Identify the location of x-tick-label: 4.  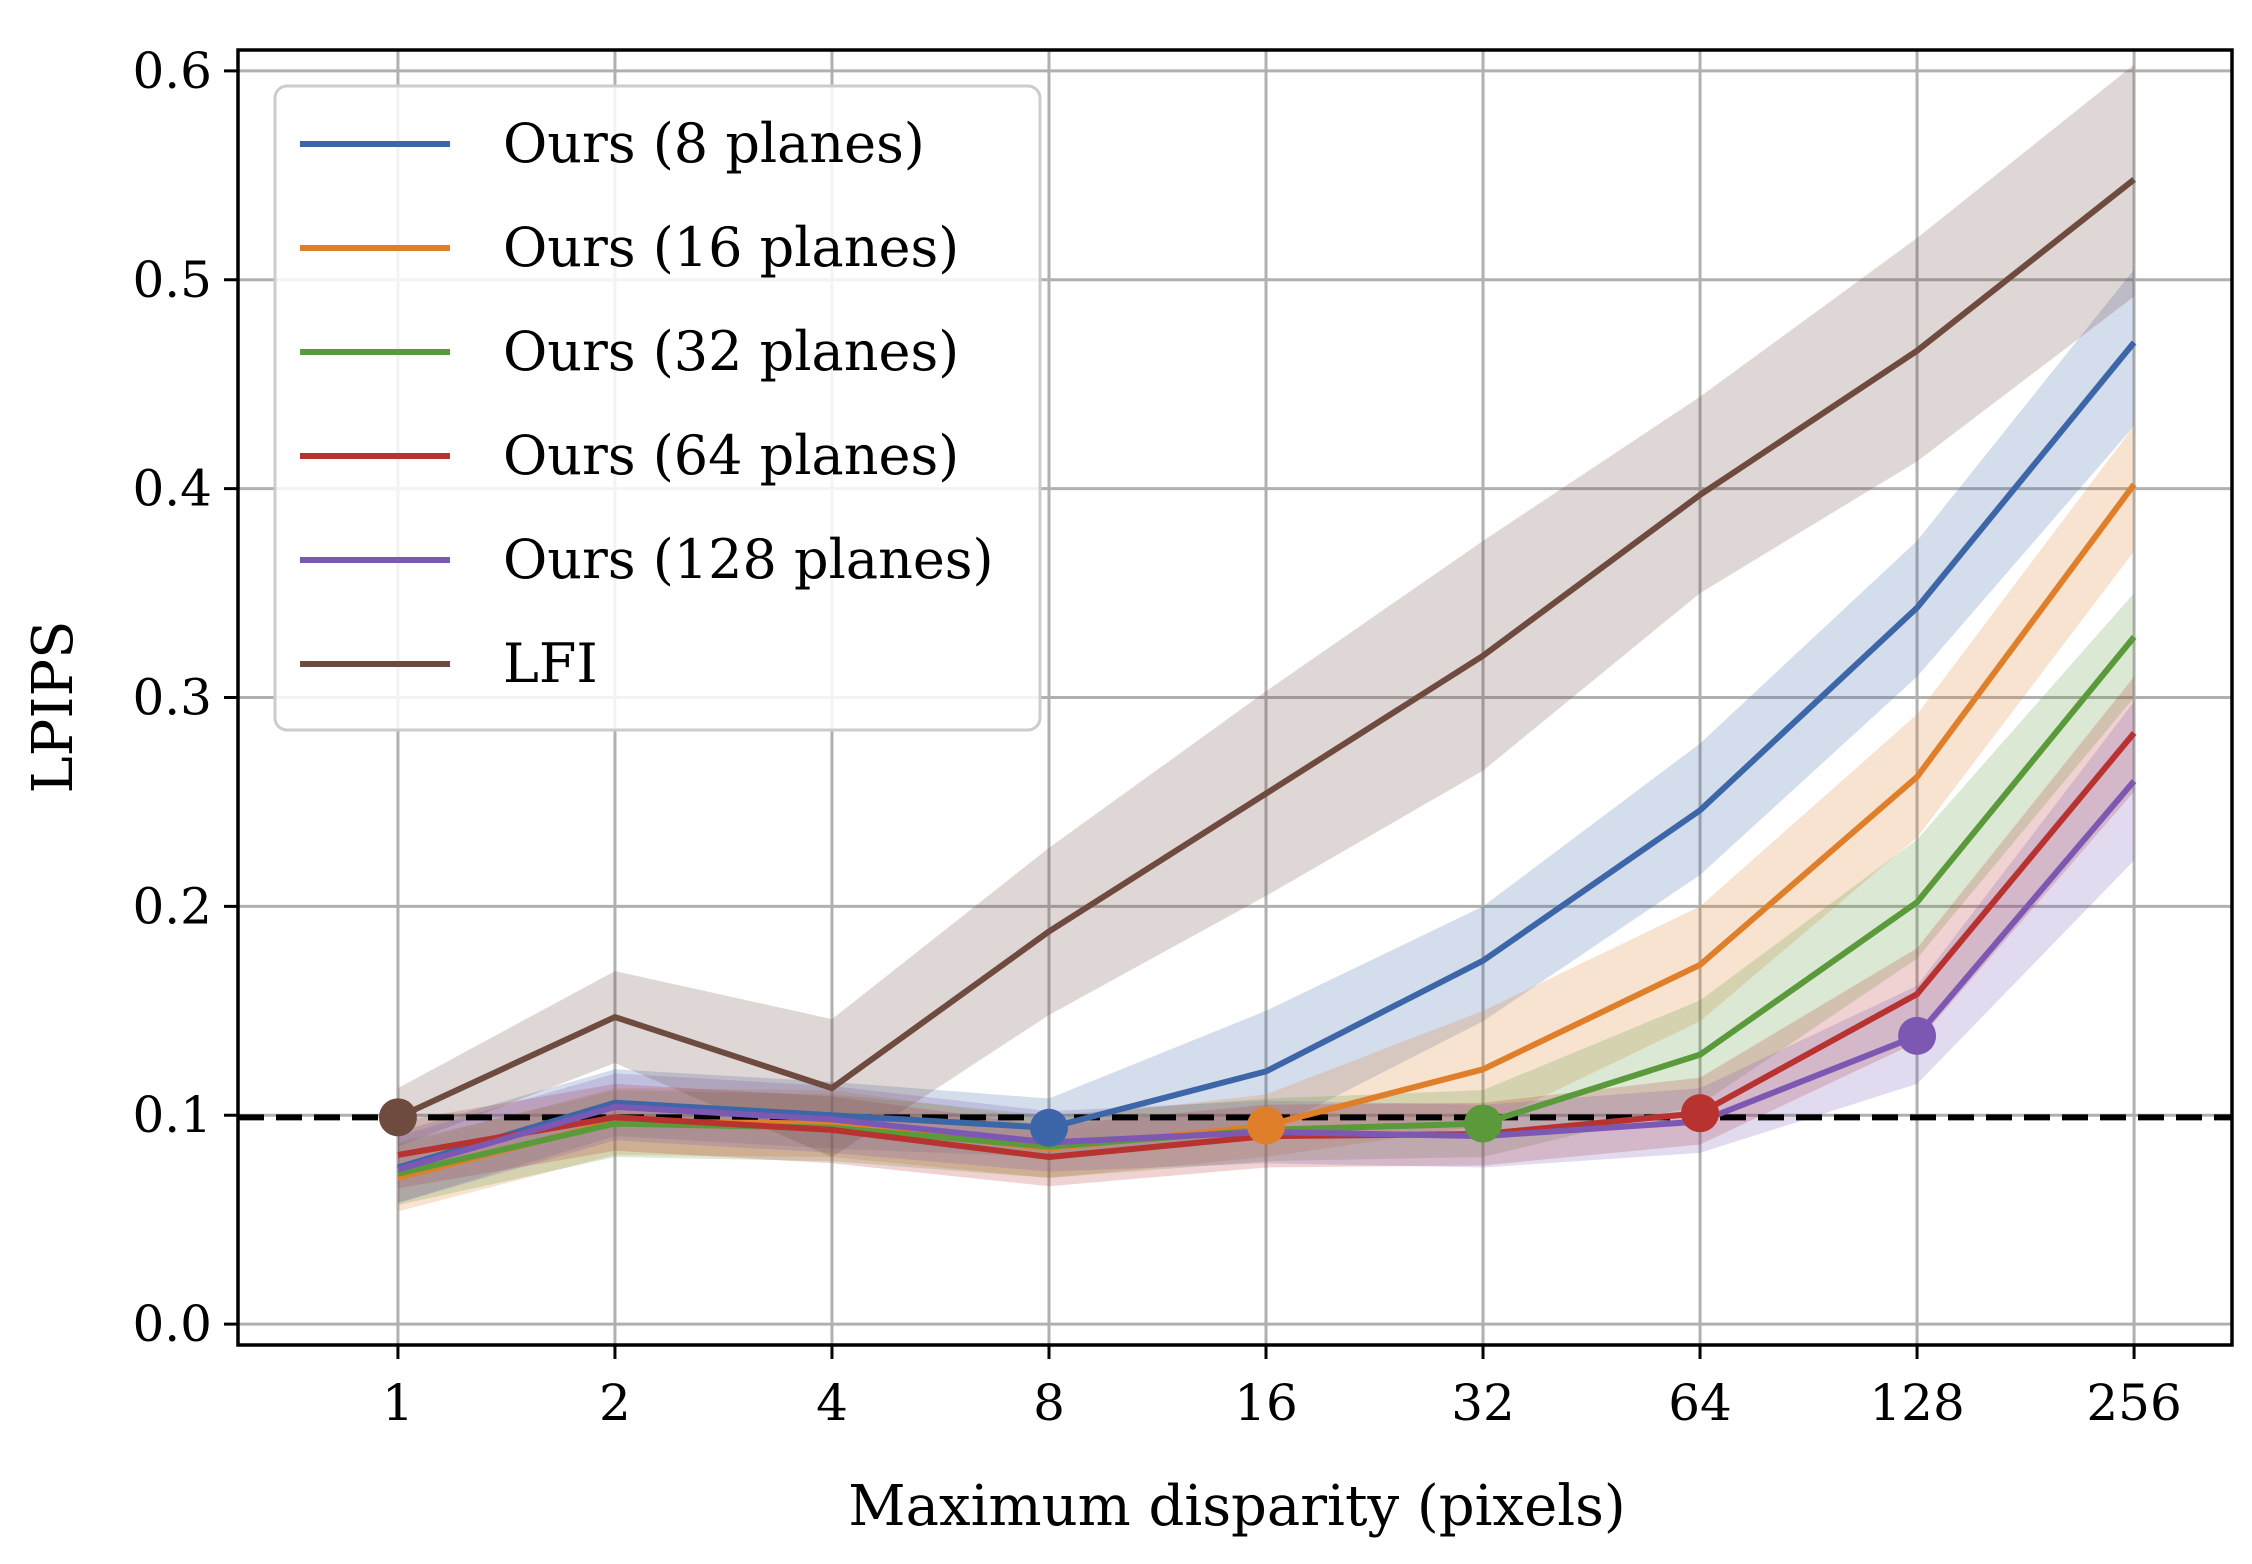
(832, 1403).